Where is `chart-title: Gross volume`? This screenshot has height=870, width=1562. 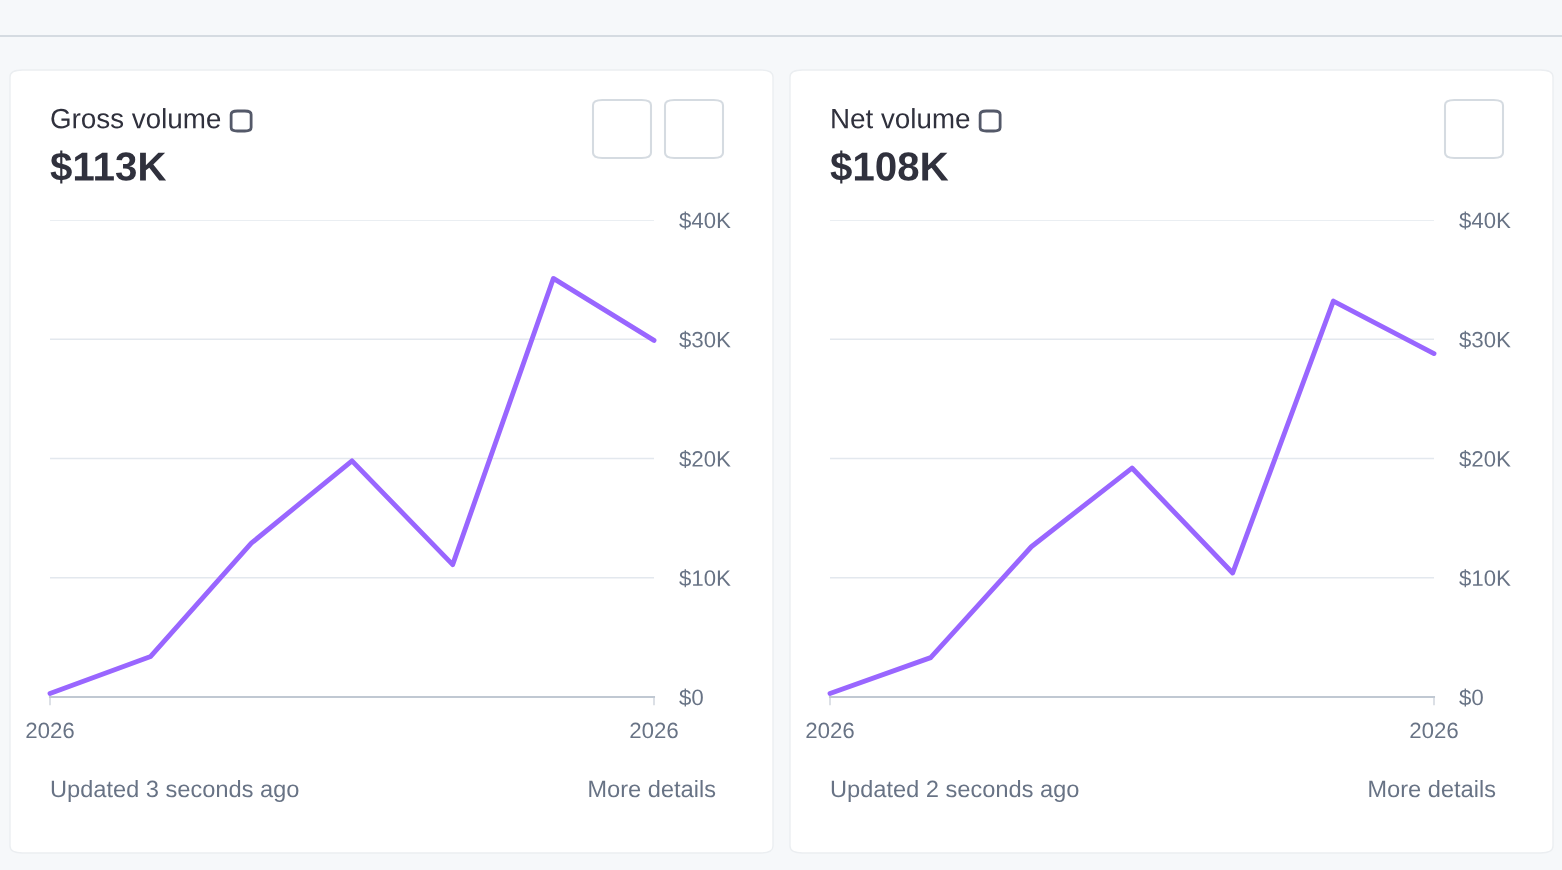 chart-title: Gross volume is located at coordinates (136, 118).